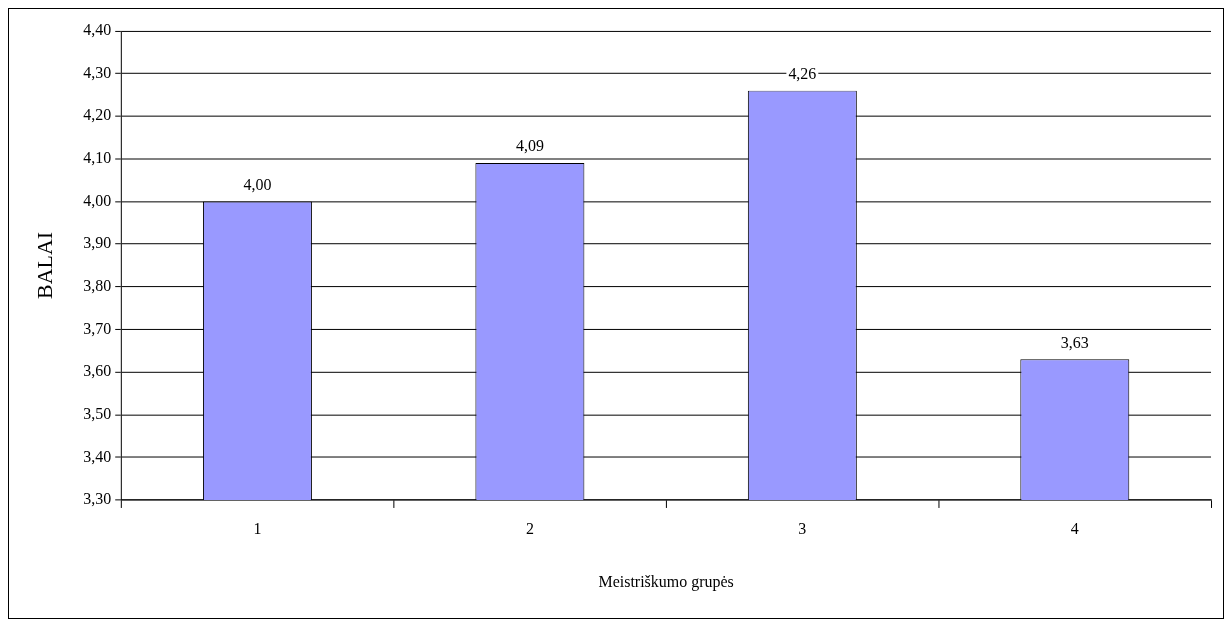 The height and width of the screenshot is (621, 1226). Describe the element at coordinates (97, 328) in the screenshot. I see `y-tick-label: 3,70` at that location.